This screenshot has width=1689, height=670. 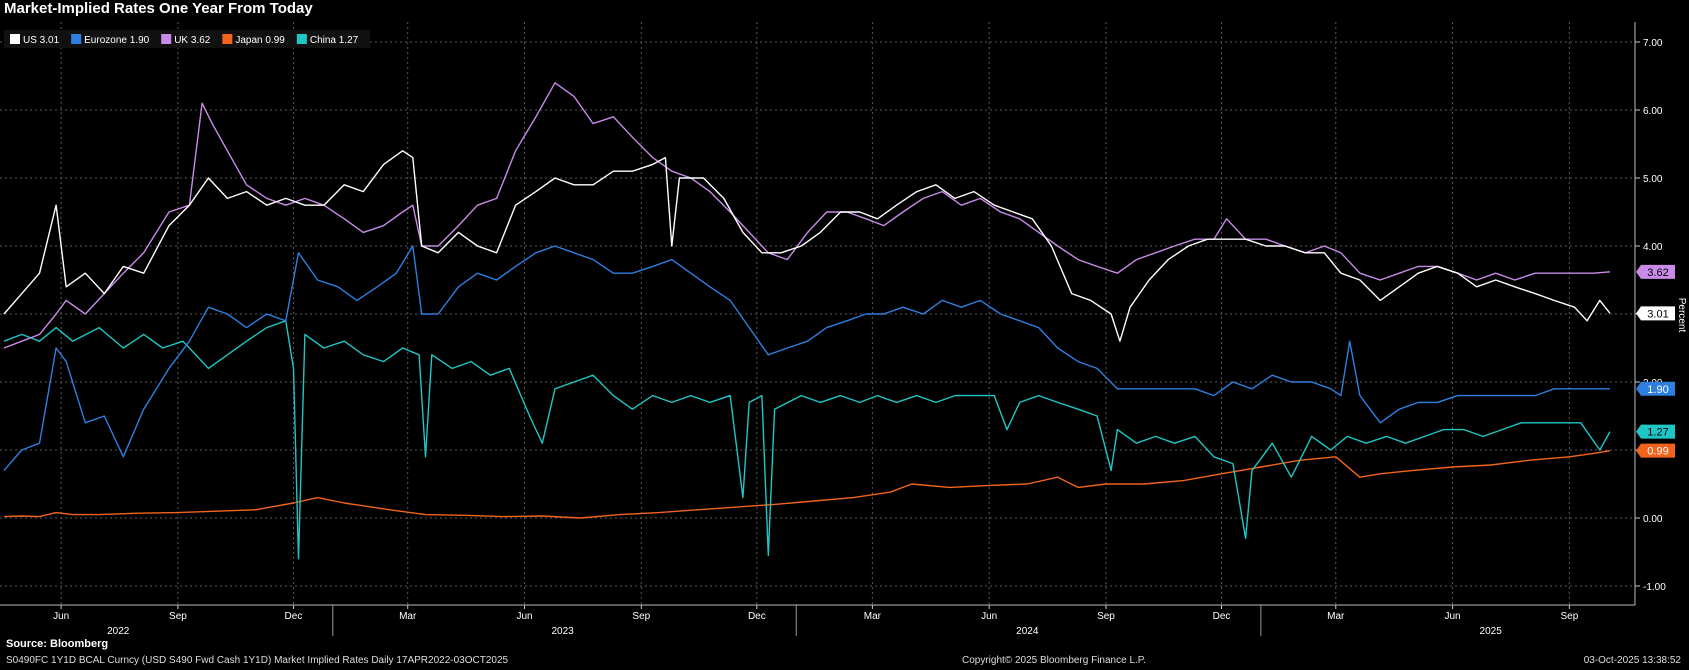 What do you see at coordinates (57, 644) in the screenshot?
I see `source-label: Source: Bloomberg` at bounding box center [57, 644].